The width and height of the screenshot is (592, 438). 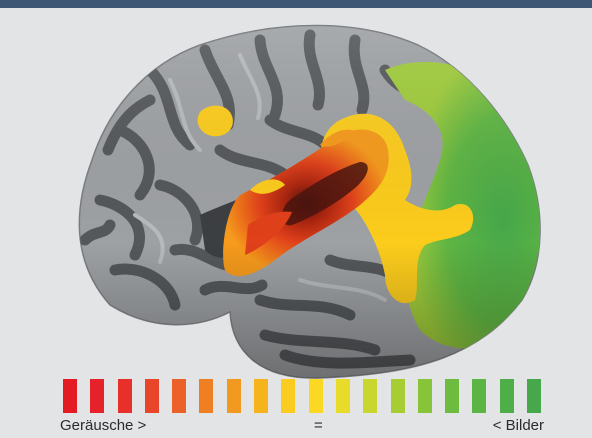 What do you see at coordinates (302, 396) in the screenshot?
I see `color-scale-legend` at bounding box center [302, 396].